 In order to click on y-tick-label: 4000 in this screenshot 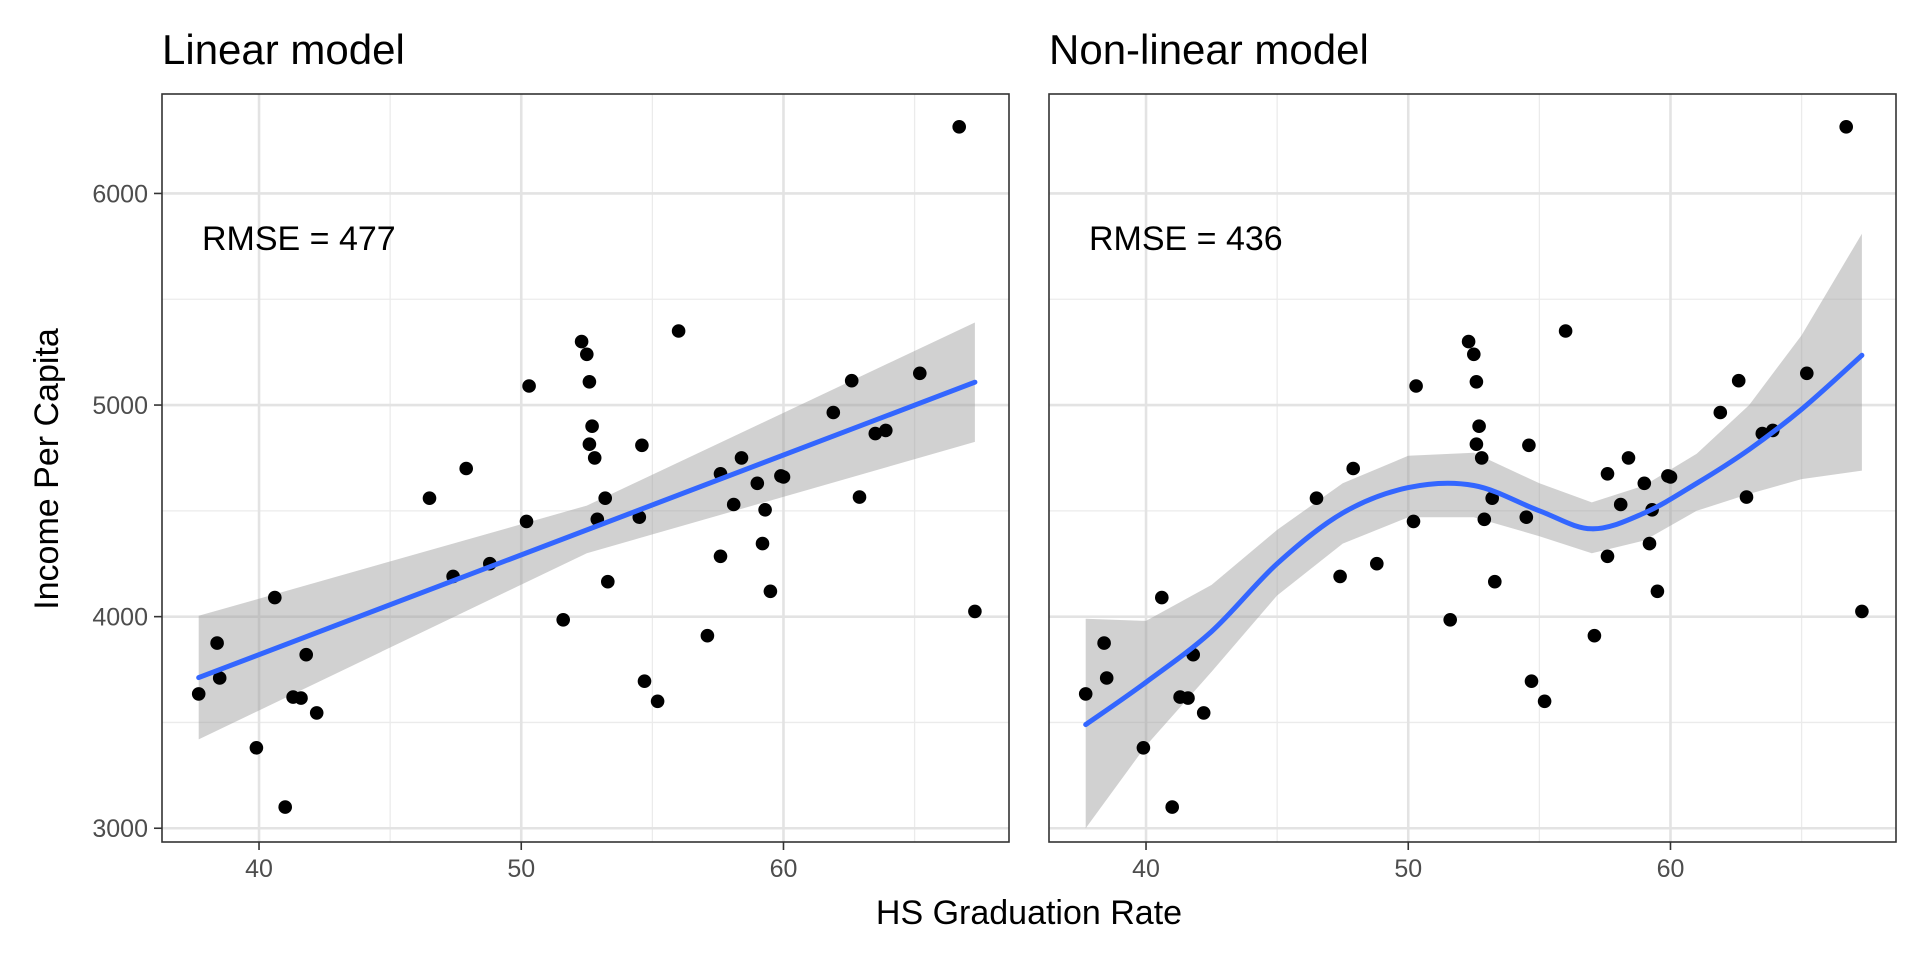, I will do `click(120, 618)`.